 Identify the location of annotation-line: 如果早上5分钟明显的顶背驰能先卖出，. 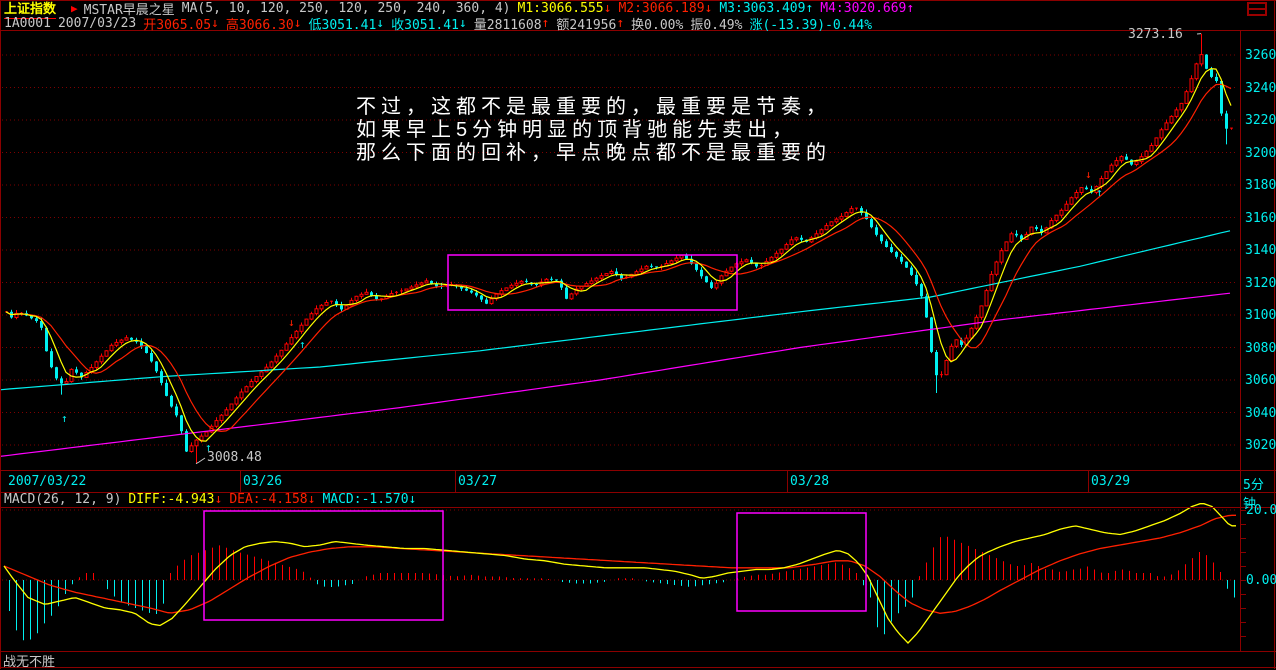
(577, 130).